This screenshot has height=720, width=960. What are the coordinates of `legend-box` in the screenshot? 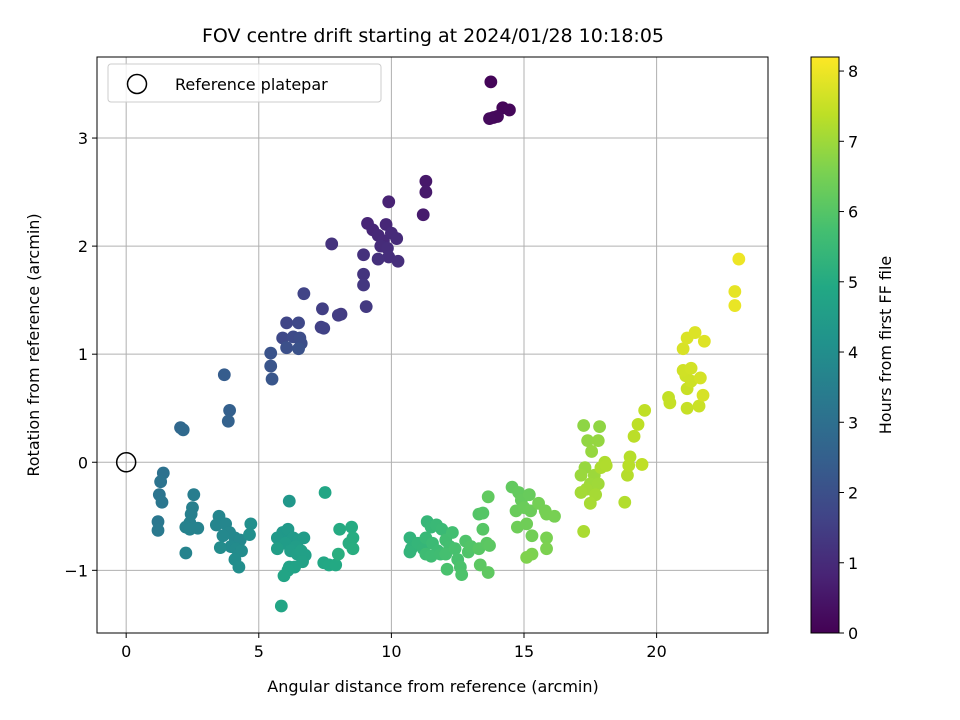 It's located at (244, 83).